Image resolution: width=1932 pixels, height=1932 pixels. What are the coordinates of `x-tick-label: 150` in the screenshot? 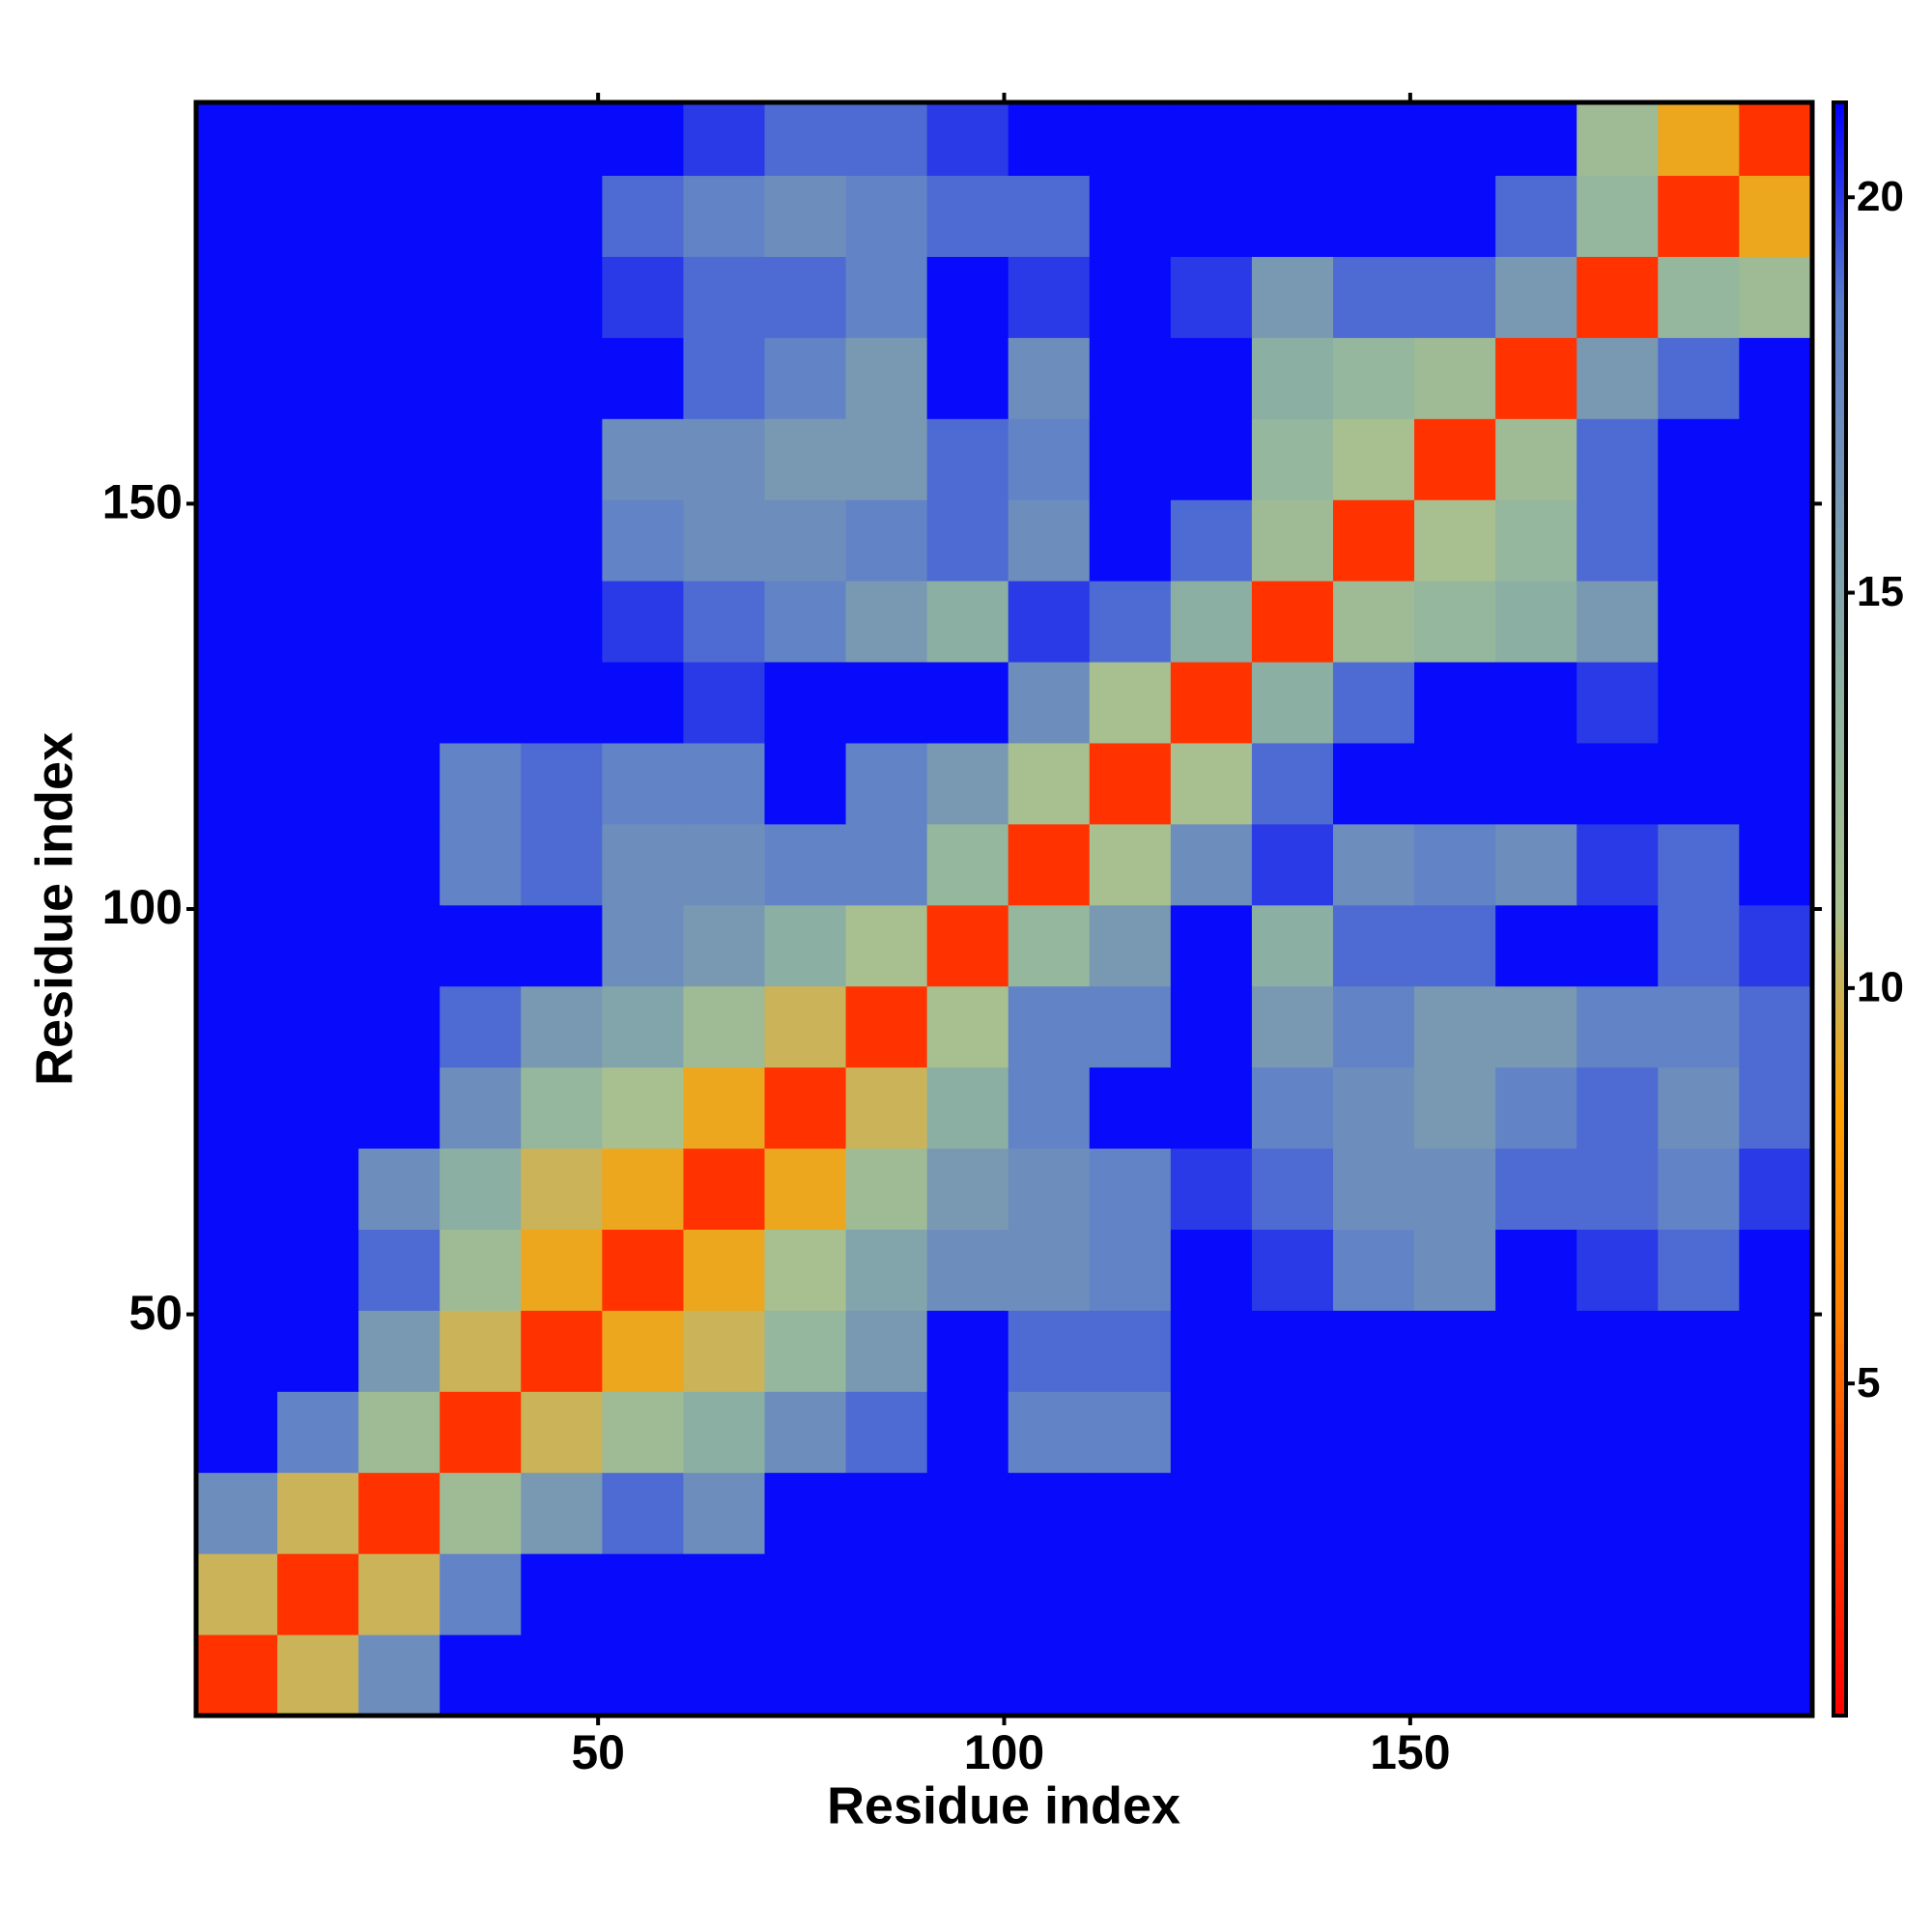 It's located at (1410, 1752).